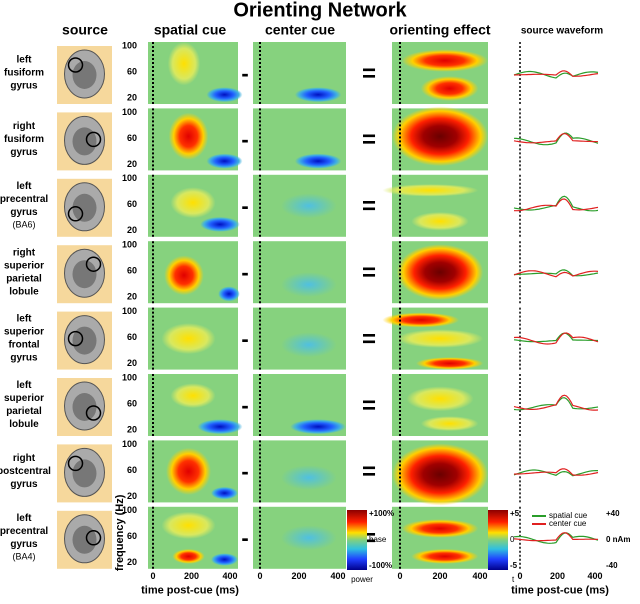  I want to click on colorbar-label: 0, so click(512, 539).